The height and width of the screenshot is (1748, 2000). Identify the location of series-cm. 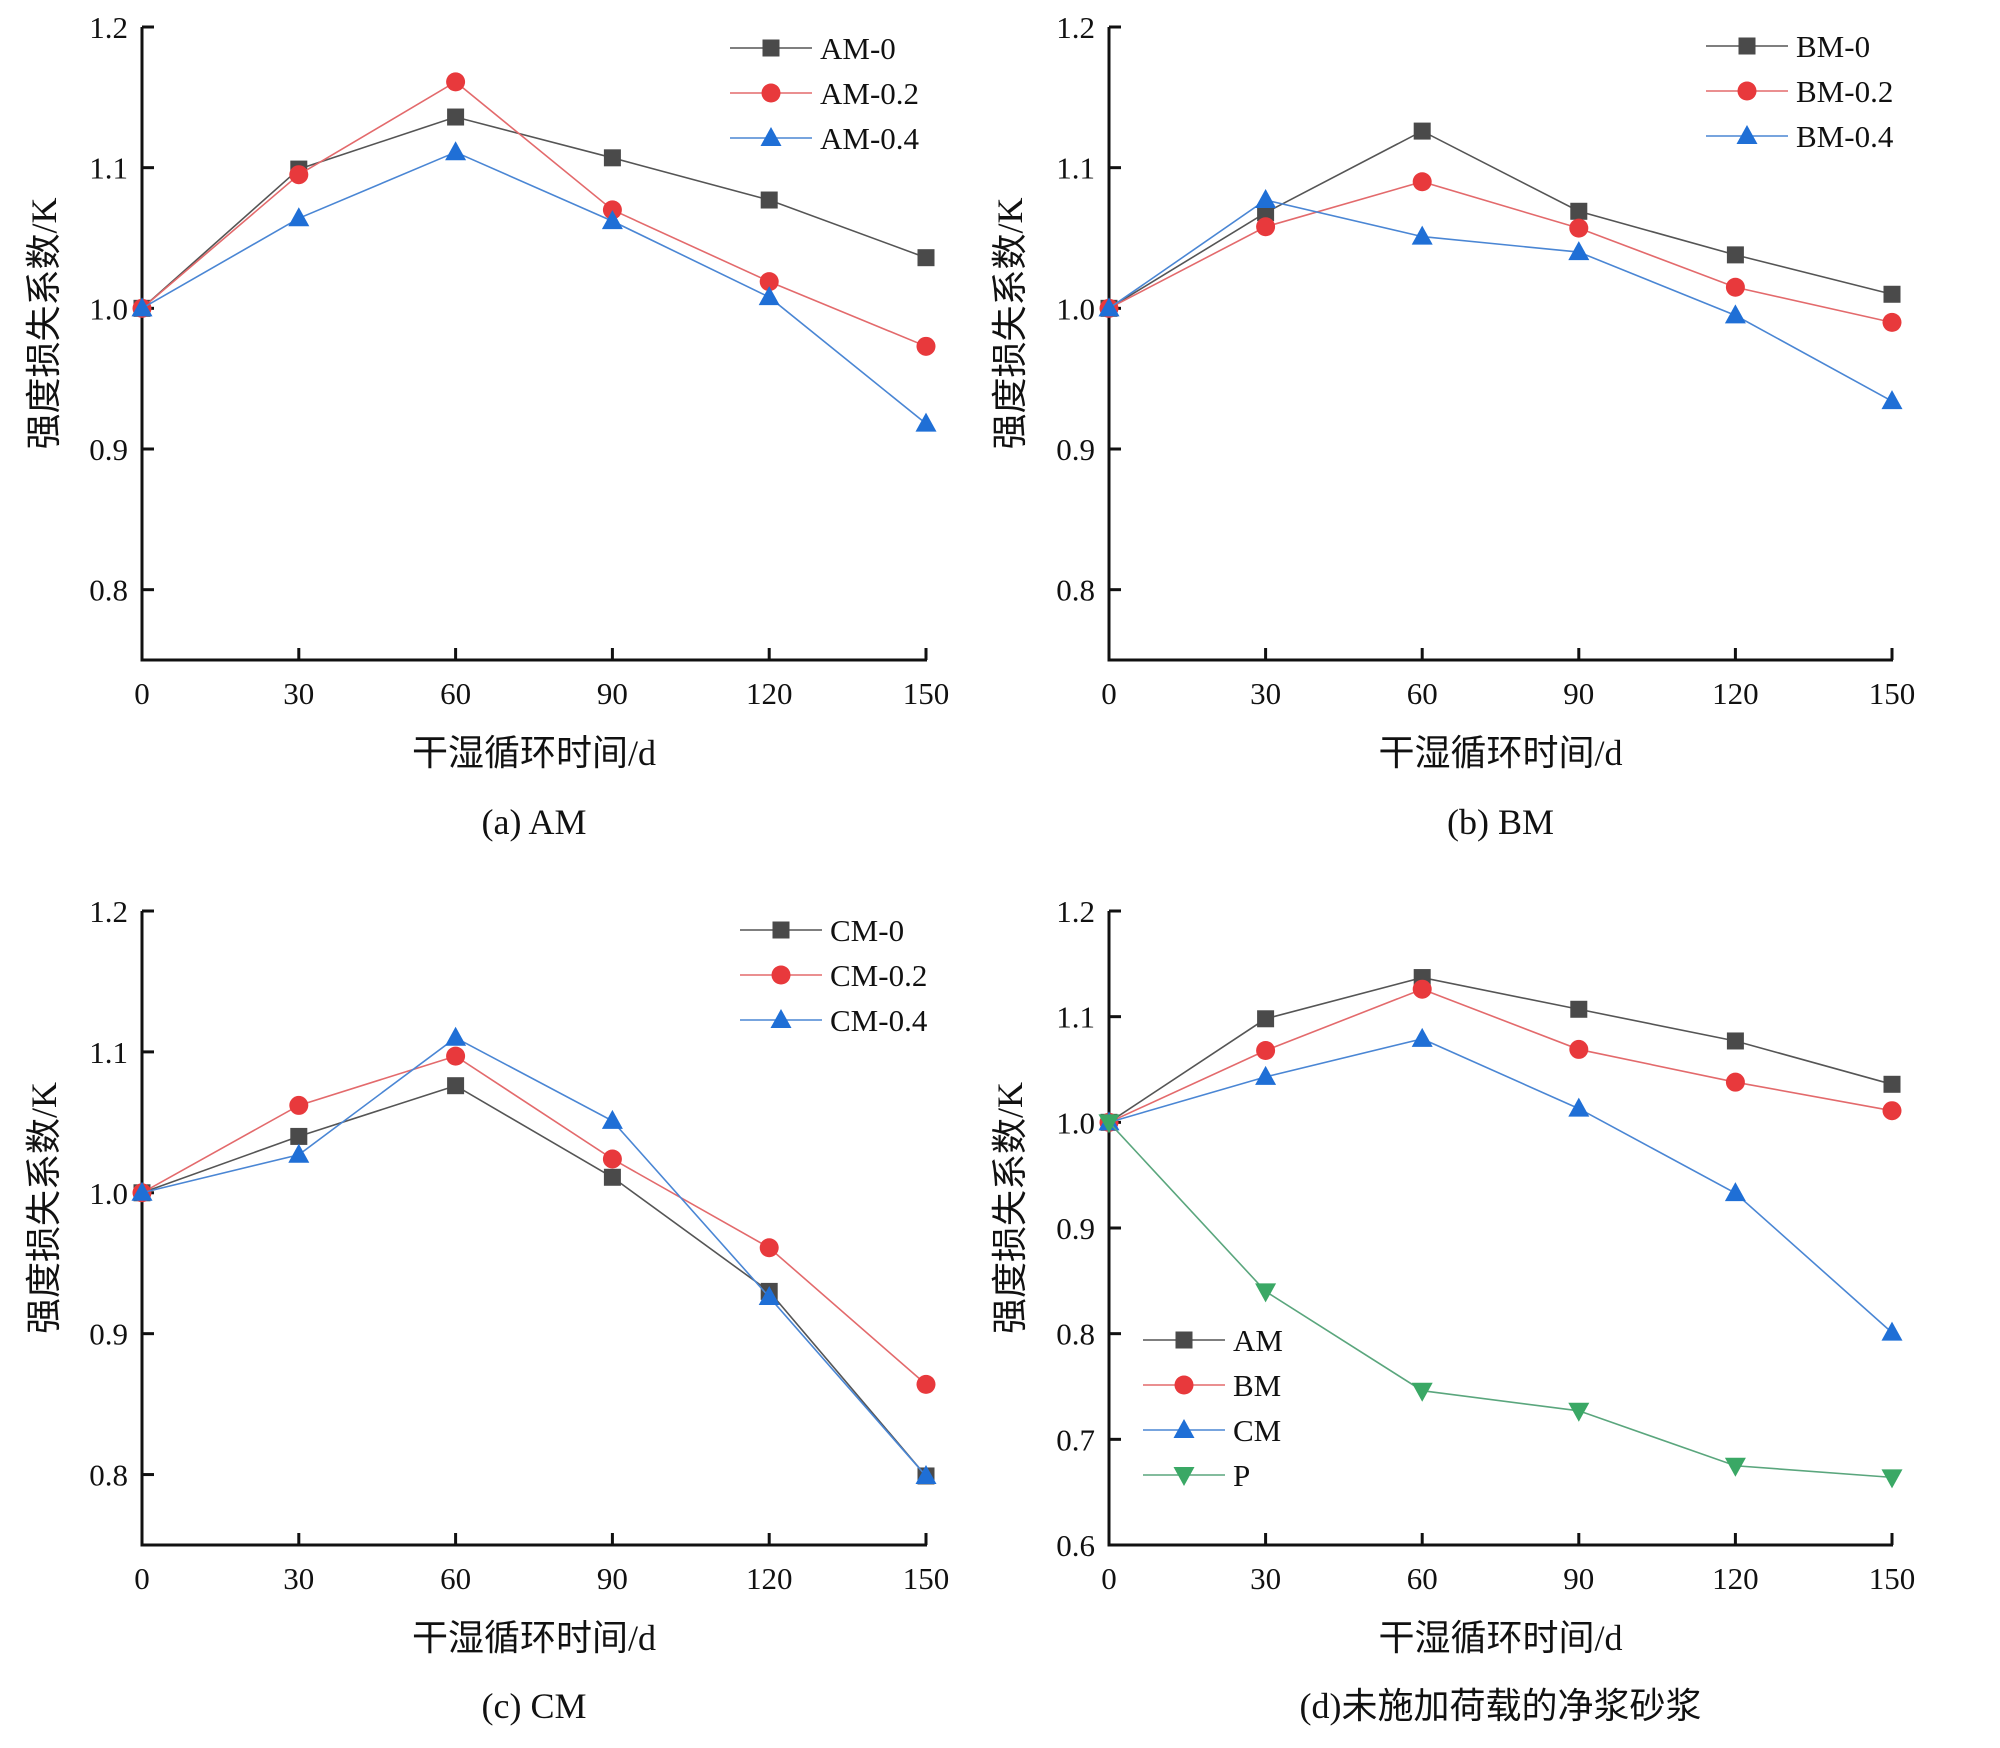
(1500, 1184).